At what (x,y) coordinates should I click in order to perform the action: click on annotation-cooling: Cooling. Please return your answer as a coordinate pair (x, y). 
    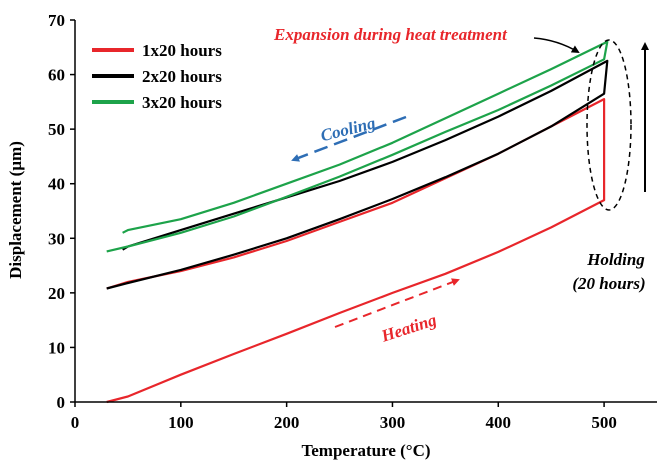
    Looking at the image, I should click on (348, 129).